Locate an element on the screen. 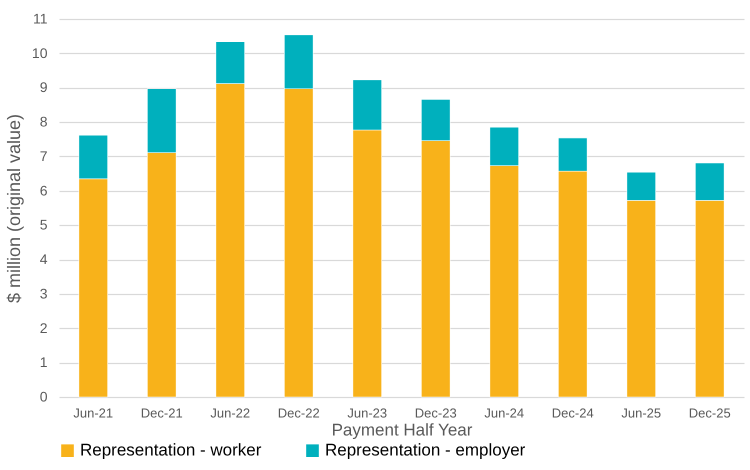  x-tick-label: Dec-24 is located at coordinates (573, 413).